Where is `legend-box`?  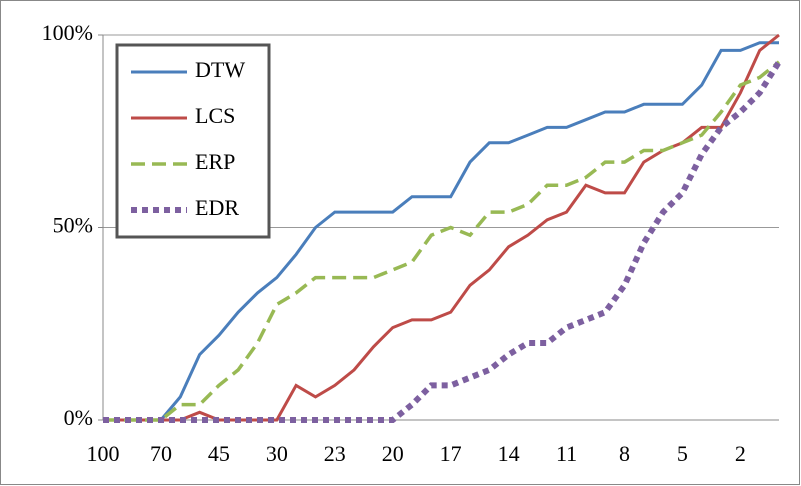
legend-box is located at coordinates (193, 141).